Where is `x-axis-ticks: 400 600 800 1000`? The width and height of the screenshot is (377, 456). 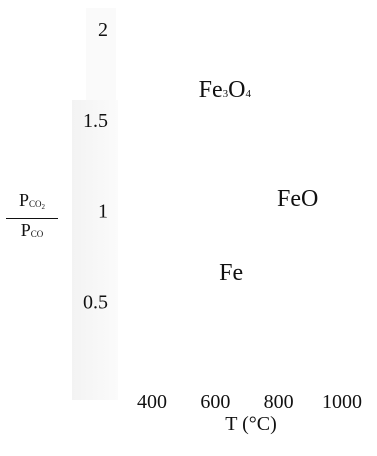 x-axis-ticks: 400 600 800 1000 is located at coordinates (249, 402).